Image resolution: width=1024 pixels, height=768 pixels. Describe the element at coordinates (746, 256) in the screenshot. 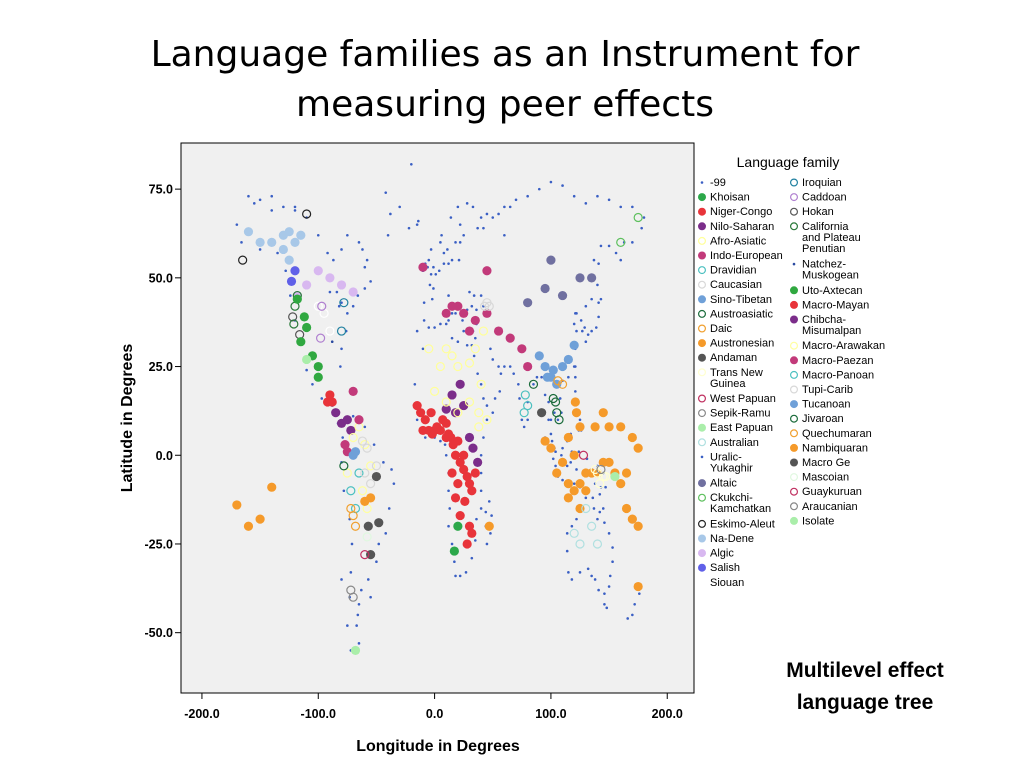

I see `legend-label: Indo-European` at that location.